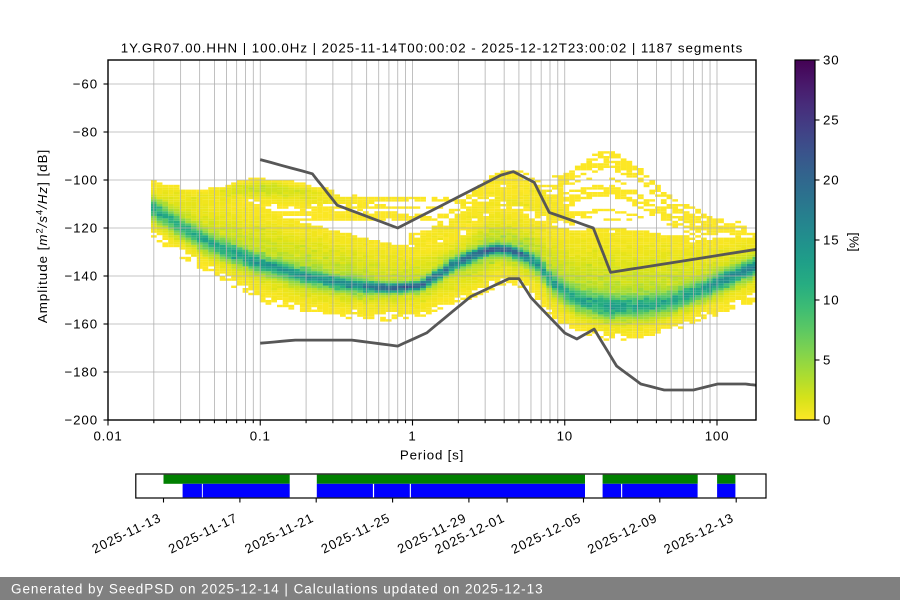 This screenshot has width=900, height=605. I want to click on svg-text: 1, so click(412, 435).